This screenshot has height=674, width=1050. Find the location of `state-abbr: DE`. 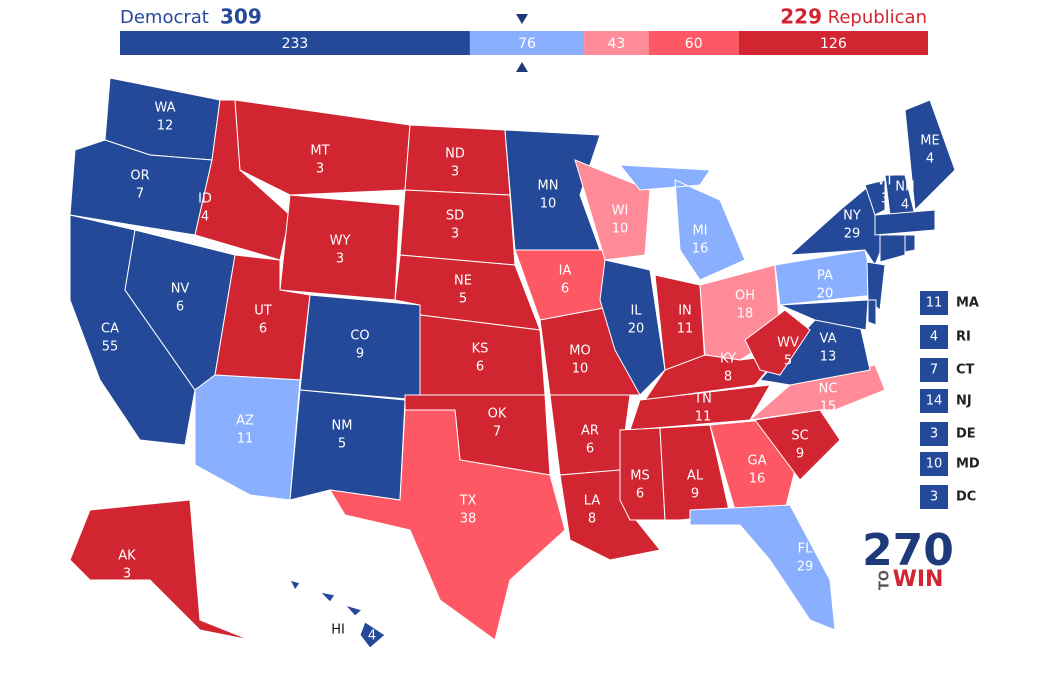

state-abbr: DE is located at coordinates (966, 434).